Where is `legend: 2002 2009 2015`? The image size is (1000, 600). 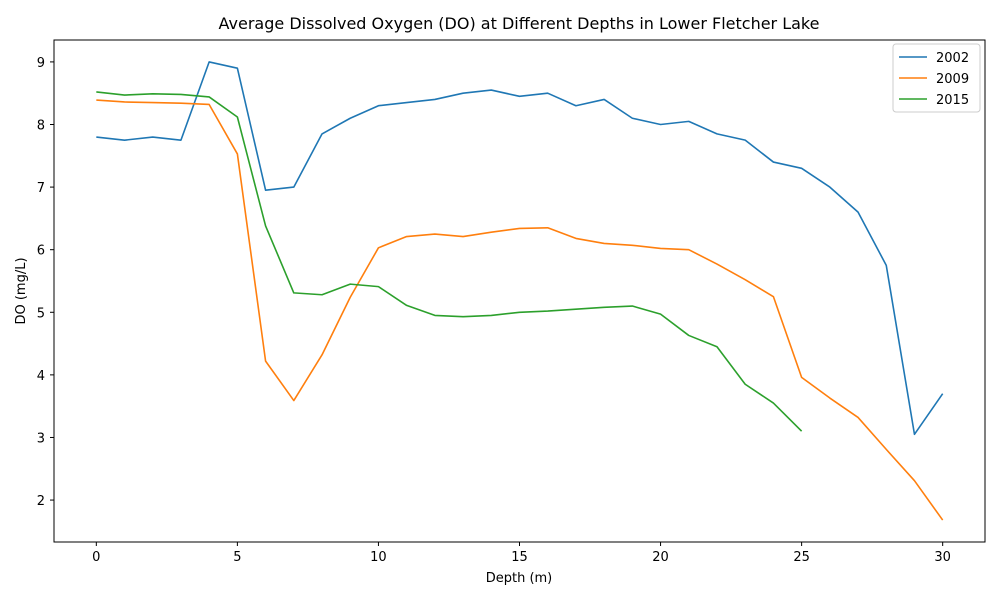
legend: 2002 2009 2015 is located at coordinates (936, 78).